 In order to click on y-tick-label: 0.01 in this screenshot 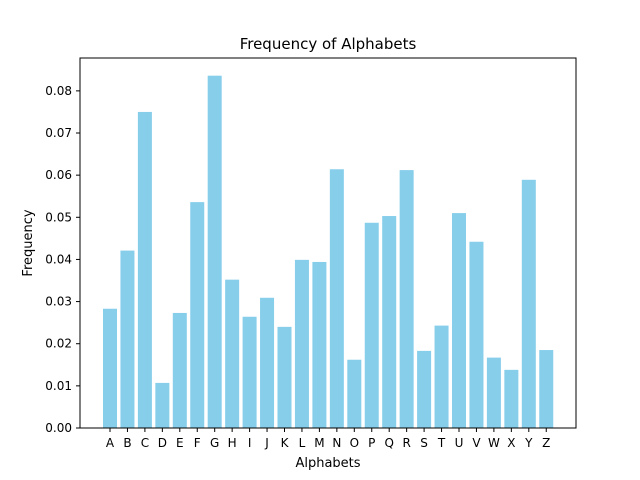, I will do `click(58, 386)`.